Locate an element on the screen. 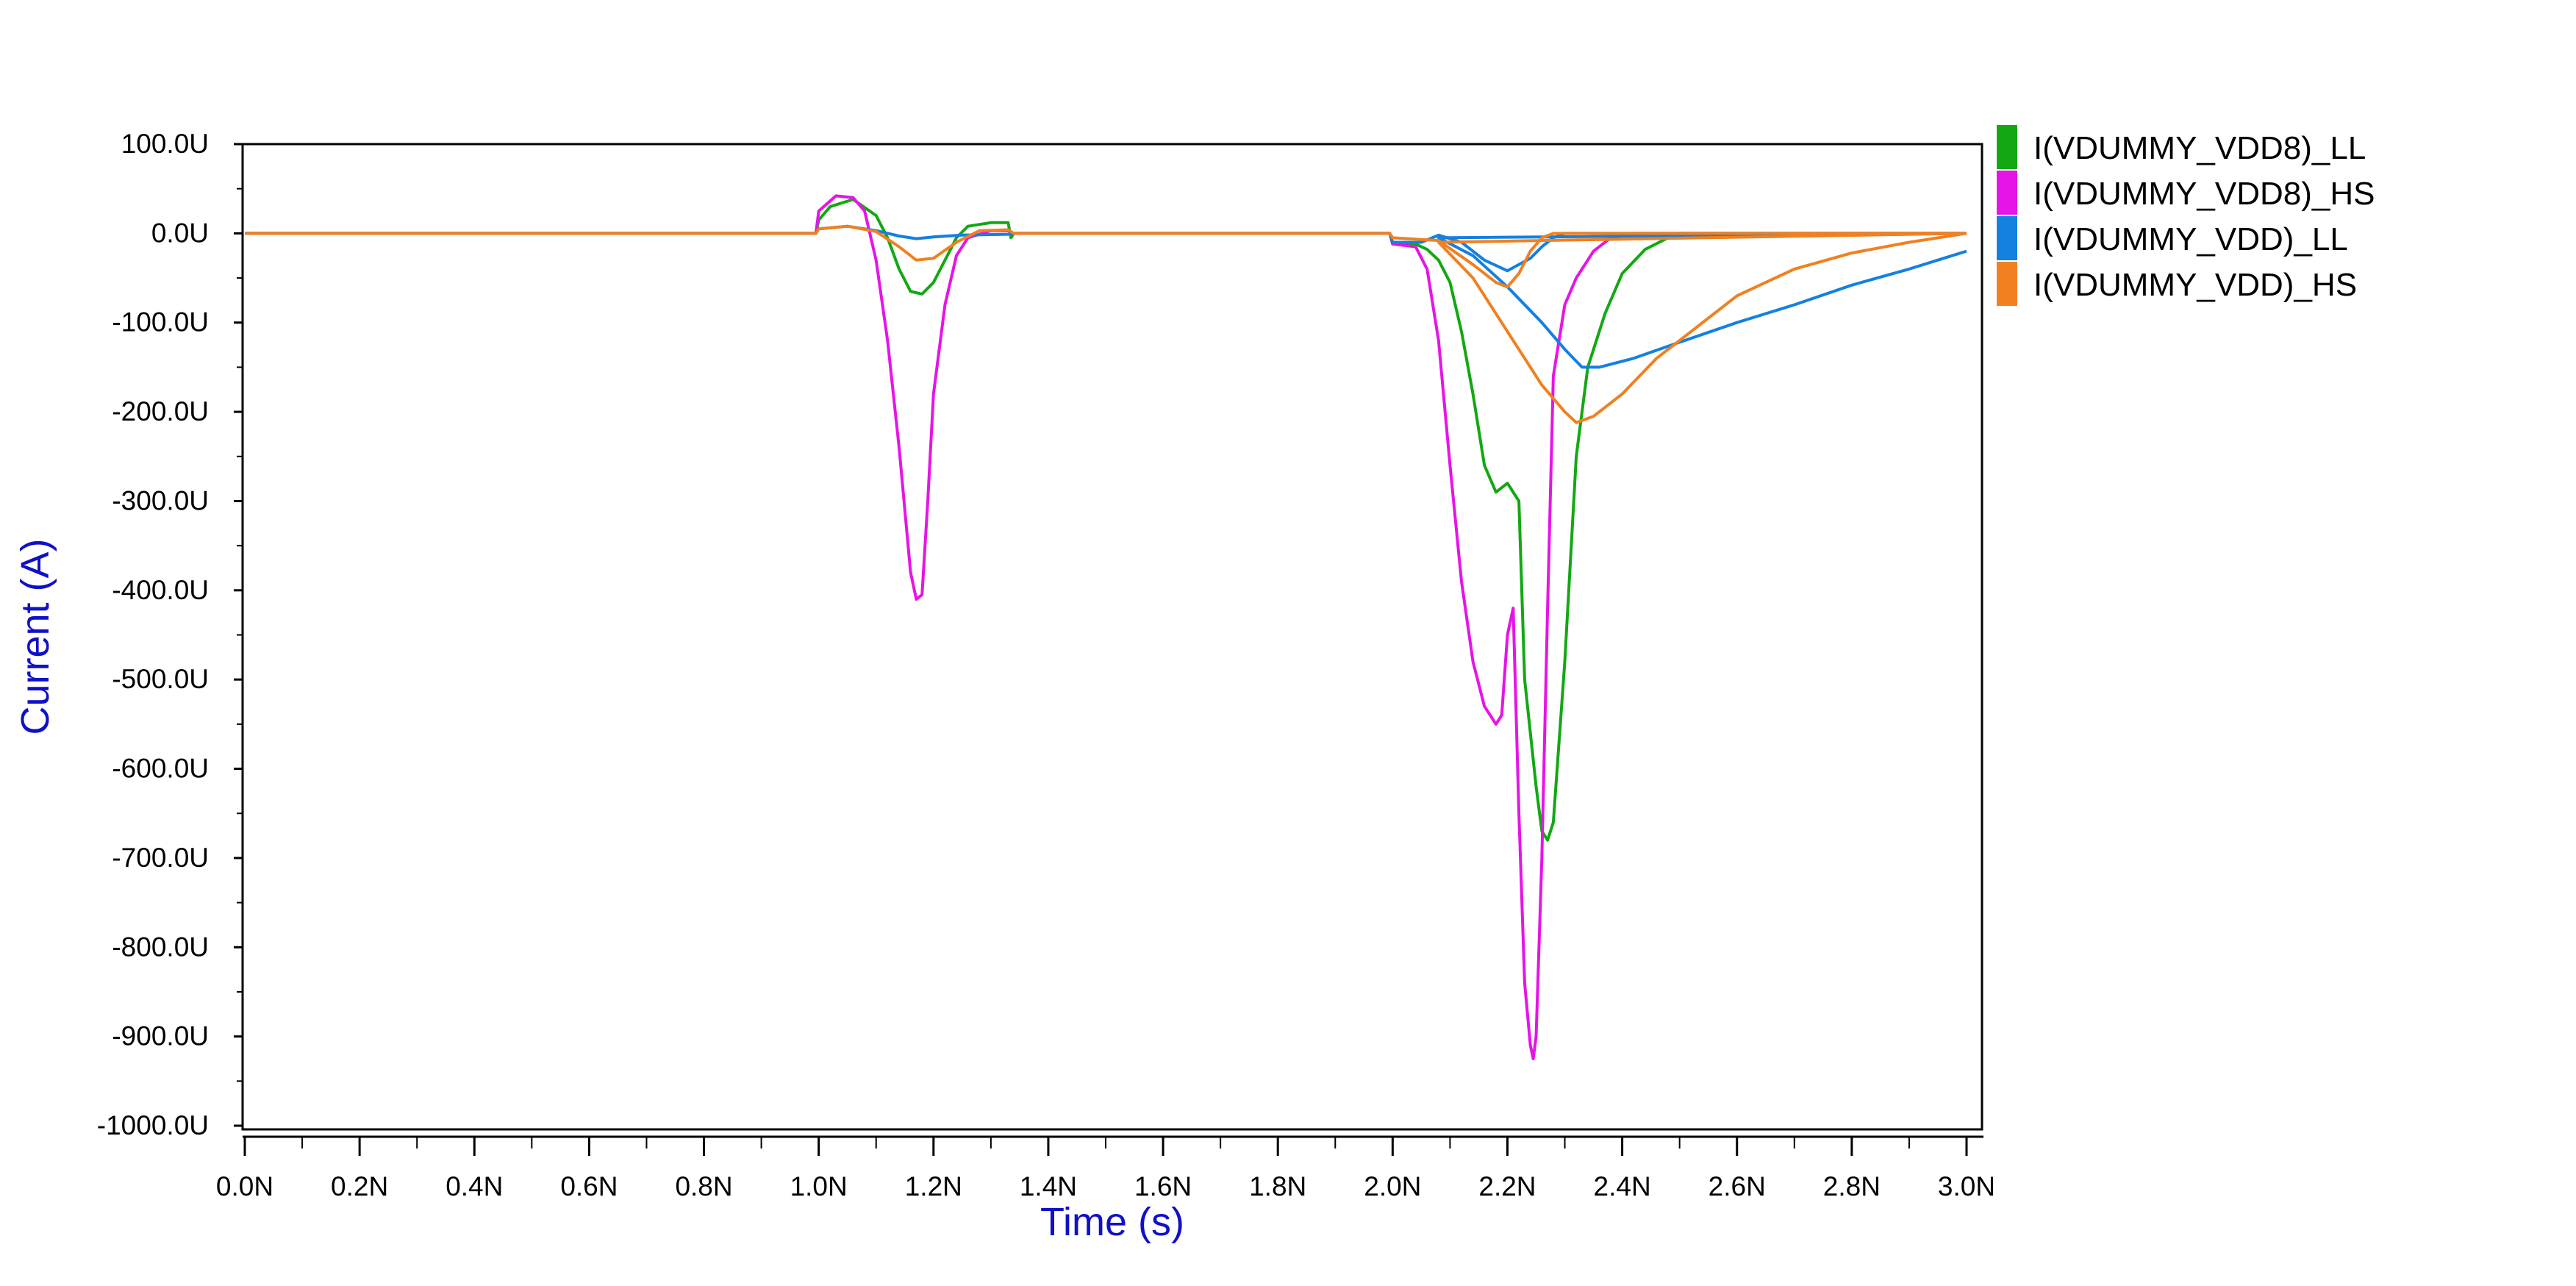  y-axis-title: Current (A) is located at coordinates (35, 636).